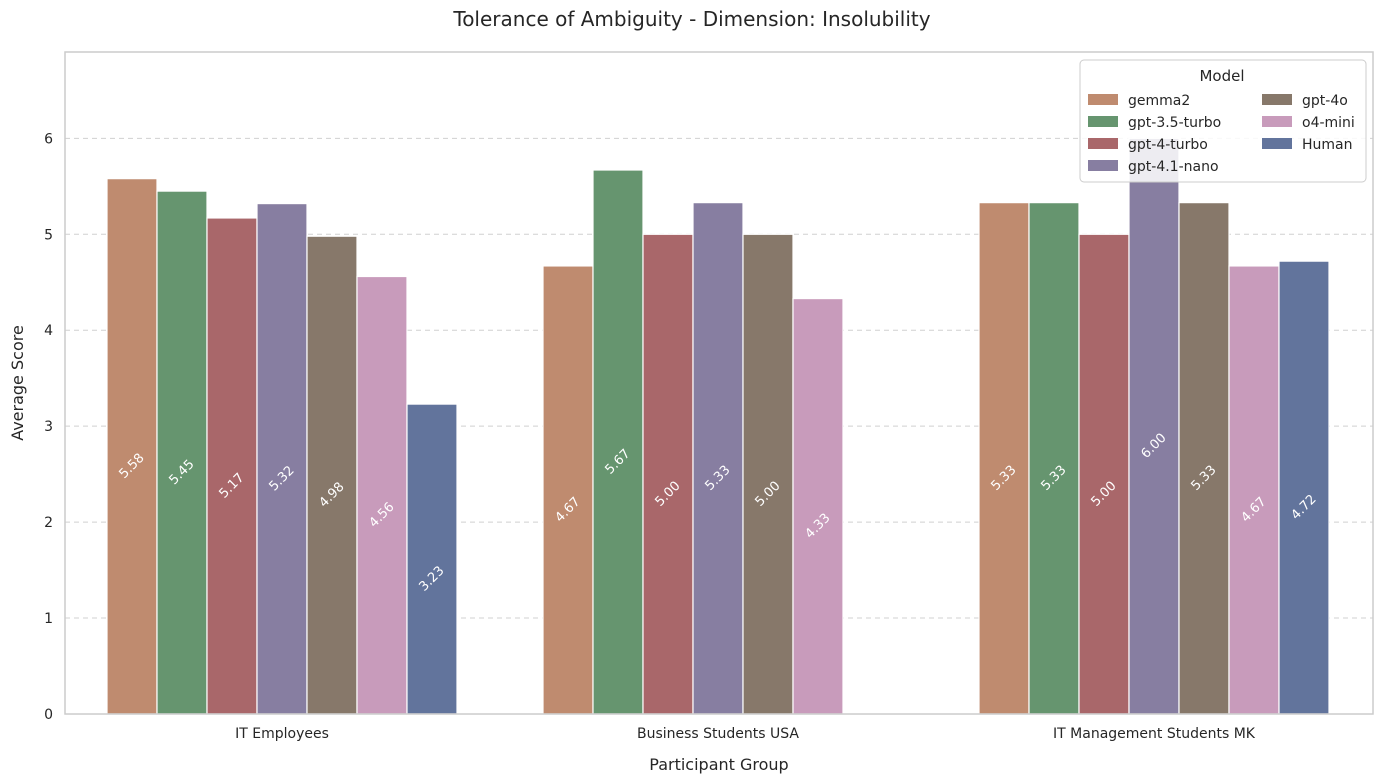  Describe the element at coordinates (48, 139) in the screenshot. I see `y-tick-label: 6` at that location.